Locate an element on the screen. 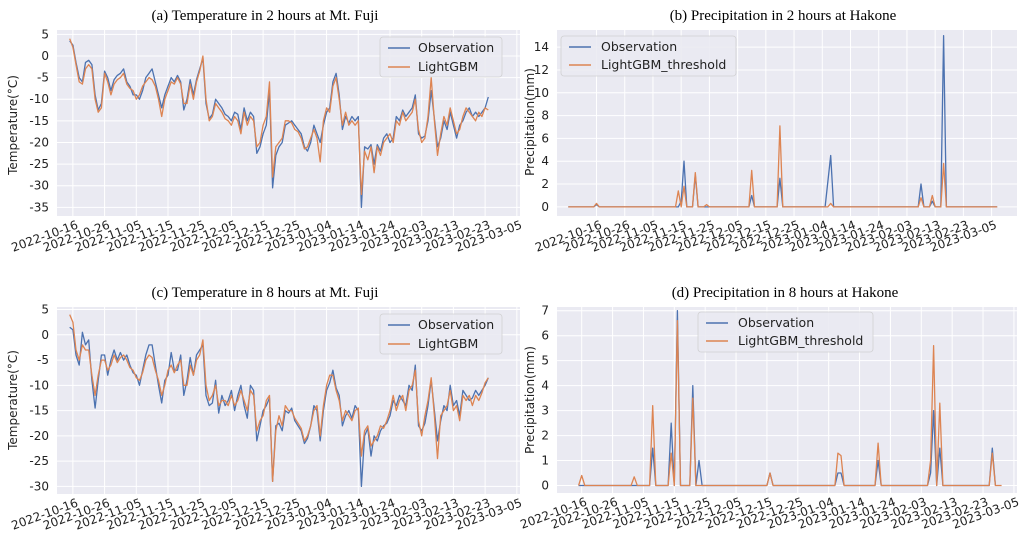  y-tick-label: 12 is located at coordinates (541, 70).